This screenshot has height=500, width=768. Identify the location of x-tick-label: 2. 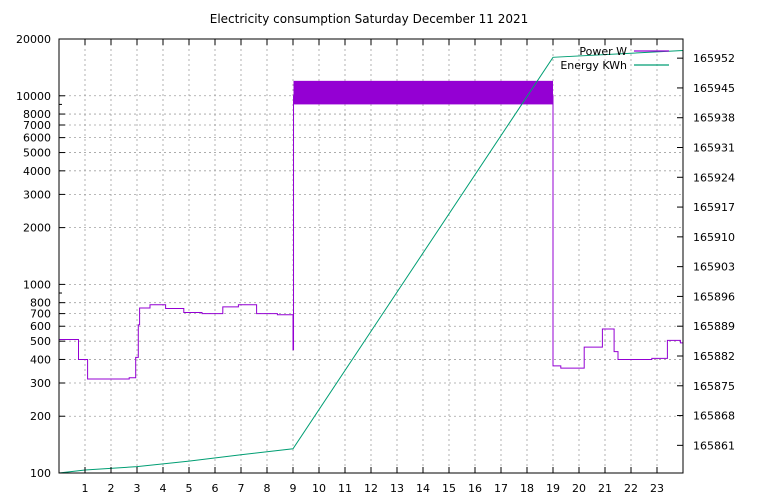
(111, 488).